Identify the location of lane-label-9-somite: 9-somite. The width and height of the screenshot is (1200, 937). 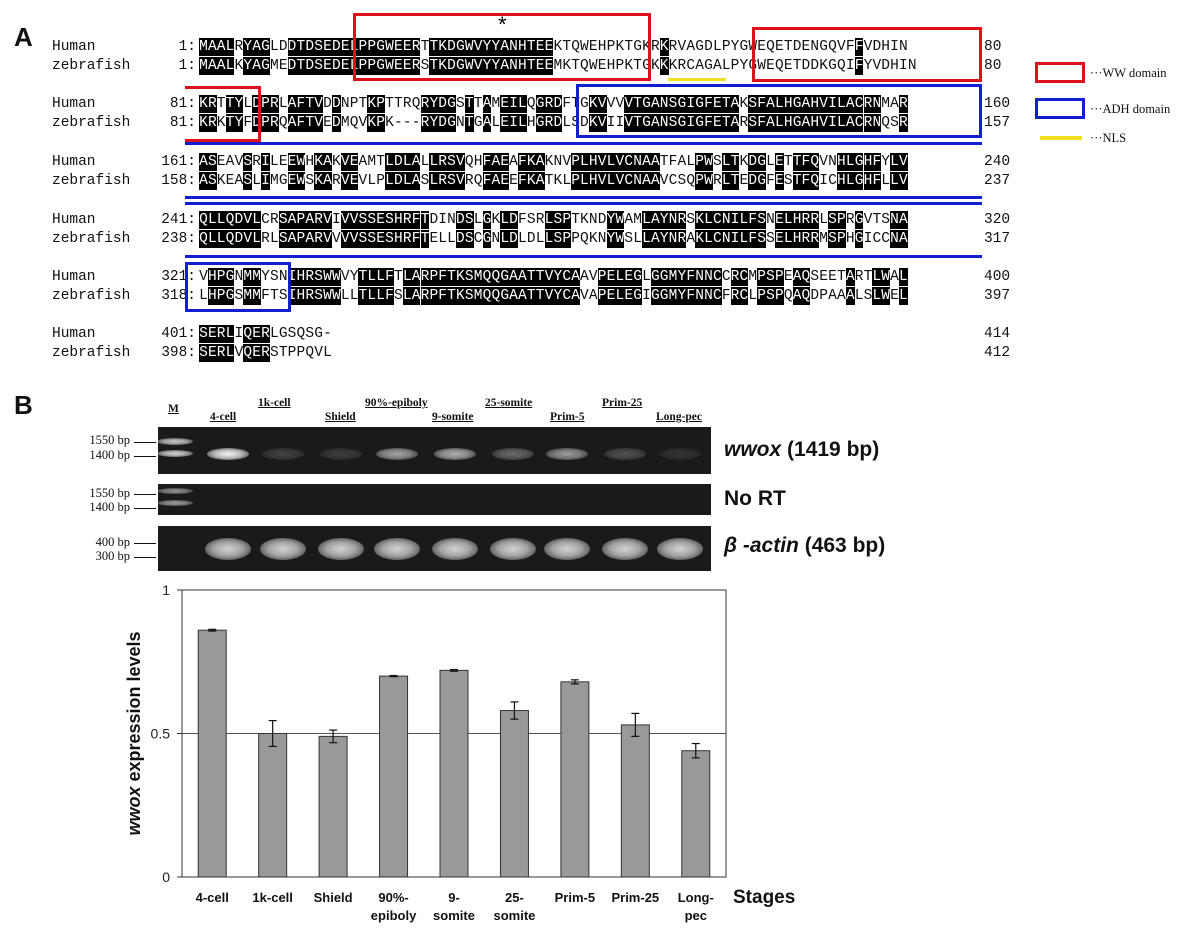
(453, 417).